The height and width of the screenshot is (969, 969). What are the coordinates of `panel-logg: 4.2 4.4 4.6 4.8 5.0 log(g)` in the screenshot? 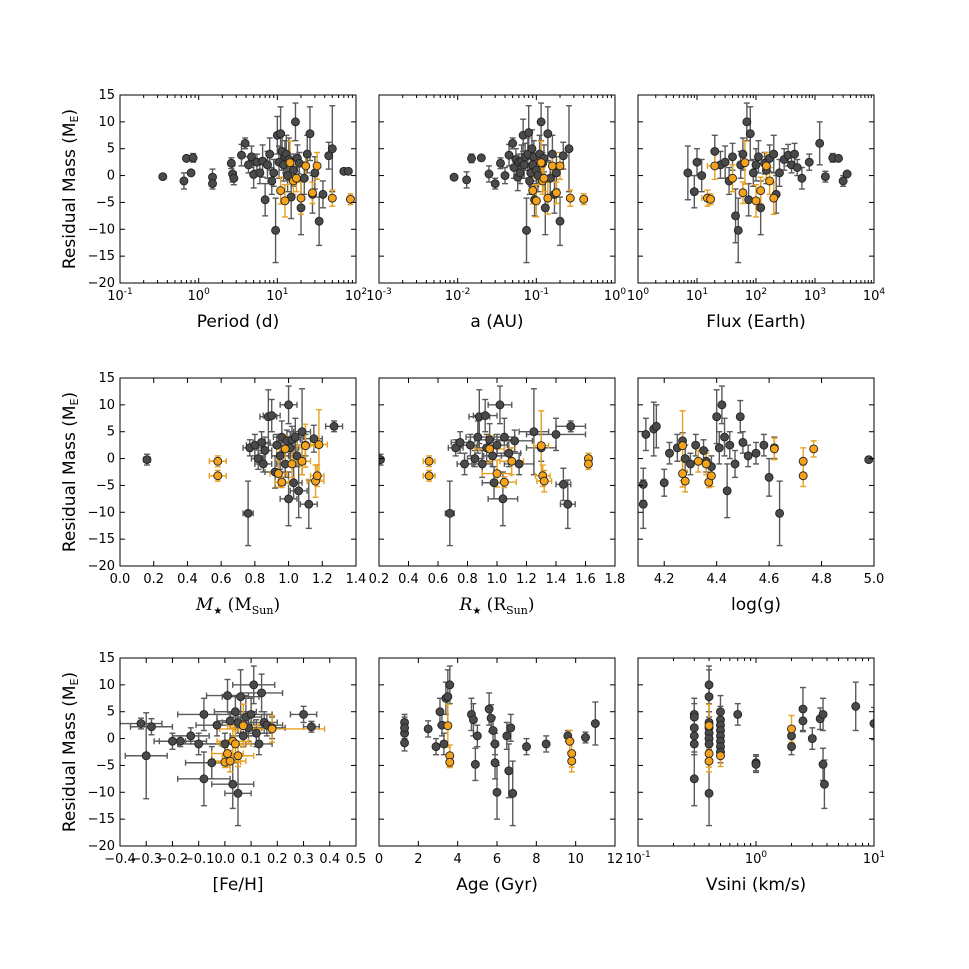 It's located at (760, 496).